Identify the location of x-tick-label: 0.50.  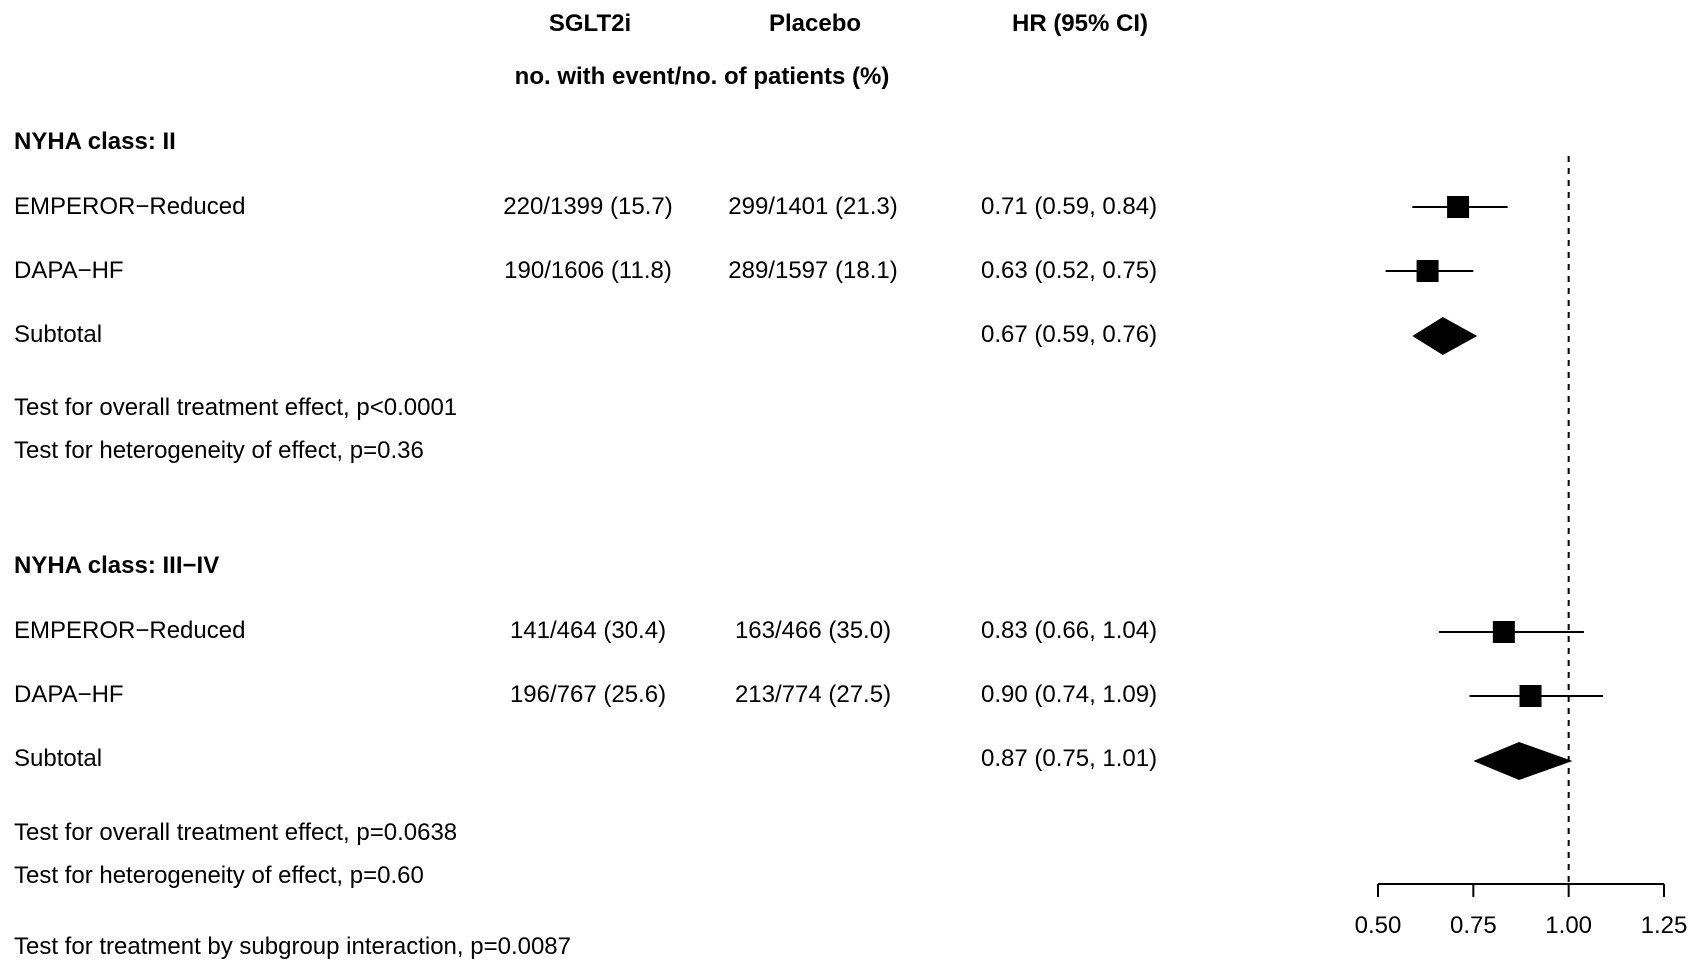
(1378, 925).